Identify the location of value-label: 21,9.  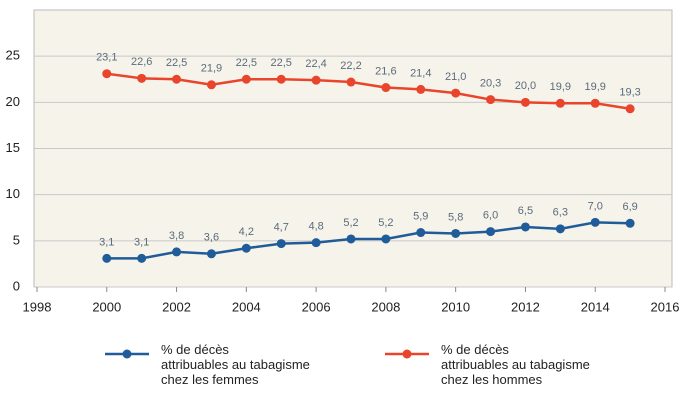
(211, 69).